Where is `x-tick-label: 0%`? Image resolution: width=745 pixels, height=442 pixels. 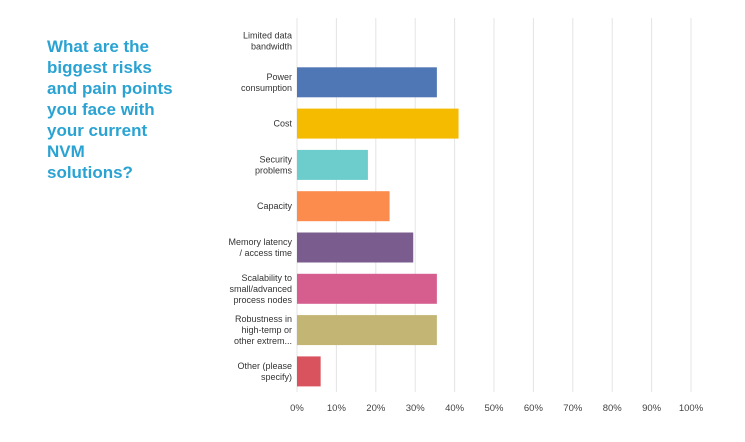
x-tick-label: 0% is located at coordinates (297, 408).